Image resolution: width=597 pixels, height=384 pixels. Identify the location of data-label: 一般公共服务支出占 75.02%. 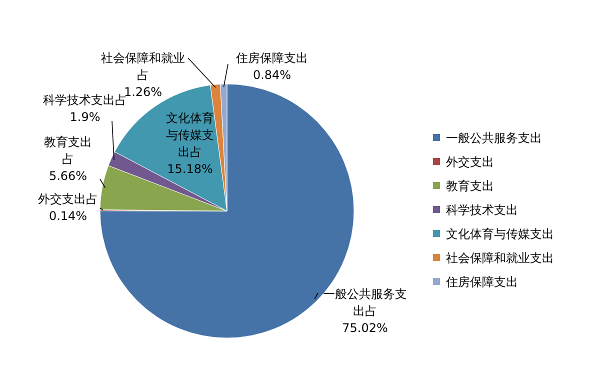
(365, 311).